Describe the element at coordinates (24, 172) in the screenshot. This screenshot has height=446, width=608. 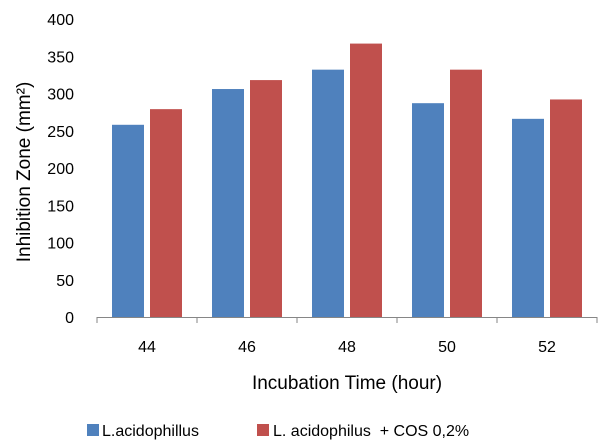
I see `y-axis-title: Inhibition Zone (mm²)` at that location.